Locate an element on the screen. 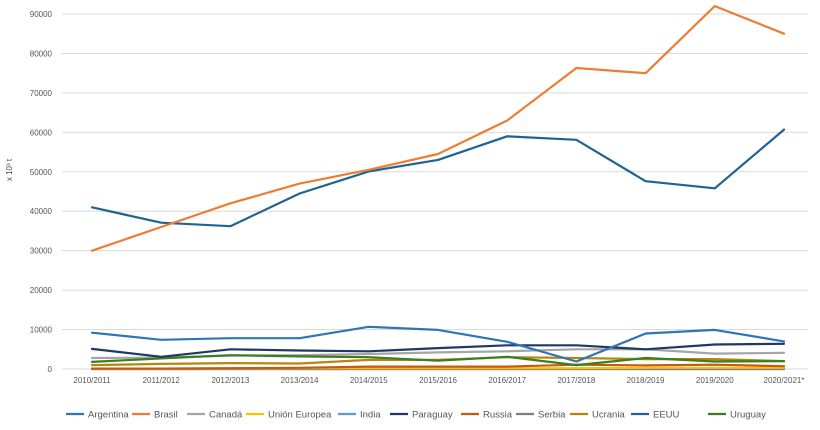 The width and height of the screenshot is (820, 430). series-line-russia is located at coordinates (438, 366).